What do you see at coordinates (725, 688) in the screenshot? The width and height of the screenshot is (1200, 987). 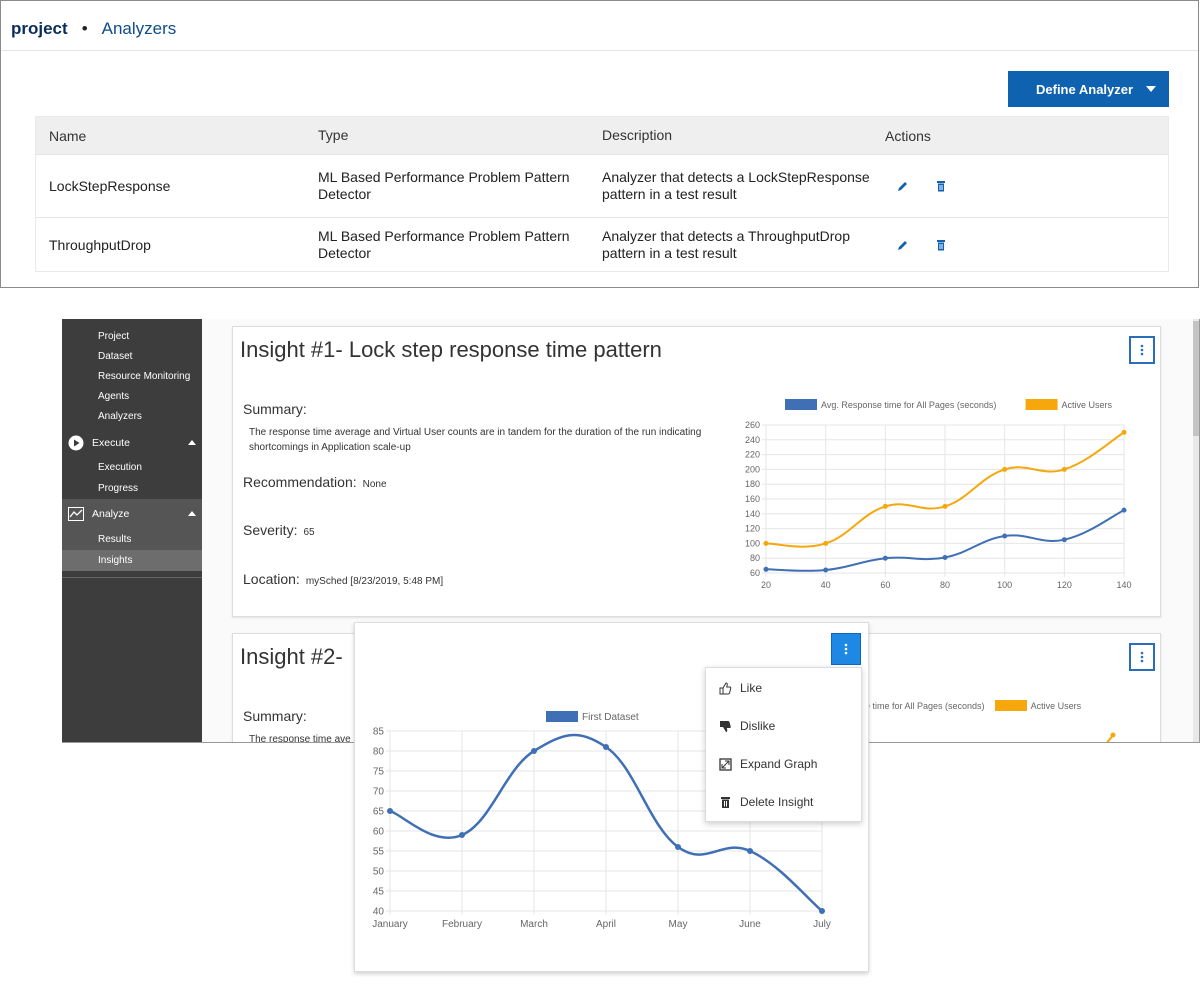 I see `thumbs-up-icon` at bounding box center [725, 688].